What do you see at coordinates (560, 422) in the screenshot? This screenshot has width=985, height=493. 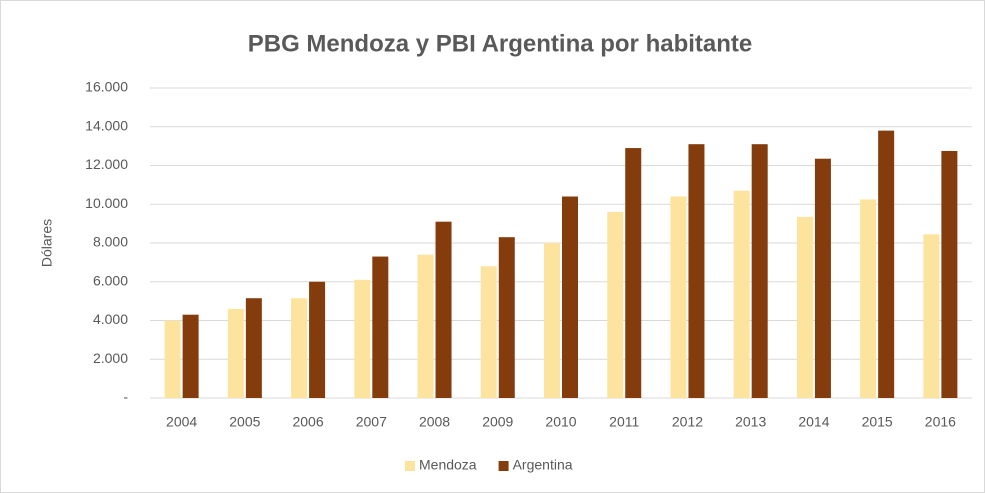 I see `x-tick-label: 2010` at bounding box center [560, 422].